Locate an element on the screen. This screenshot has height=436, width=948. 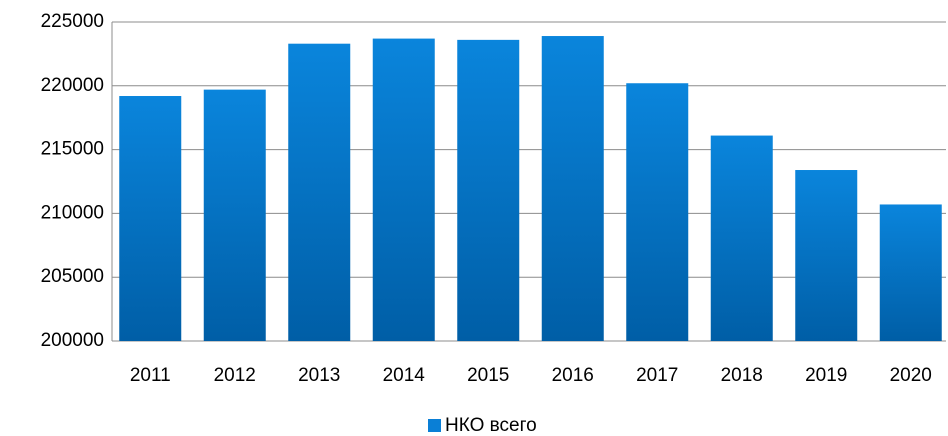
y-tick-label: 215000 is located at coordinates (72, 149).